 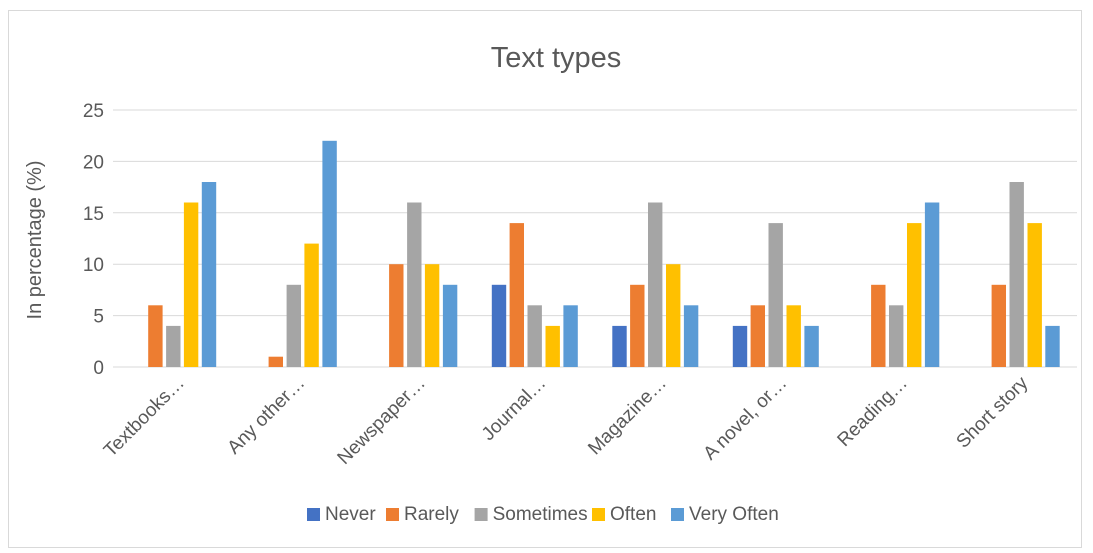 What do you see at coordinates (350, 514) in the screenshot?
I see `legend-label: Never` at bounding box center [350, 514].